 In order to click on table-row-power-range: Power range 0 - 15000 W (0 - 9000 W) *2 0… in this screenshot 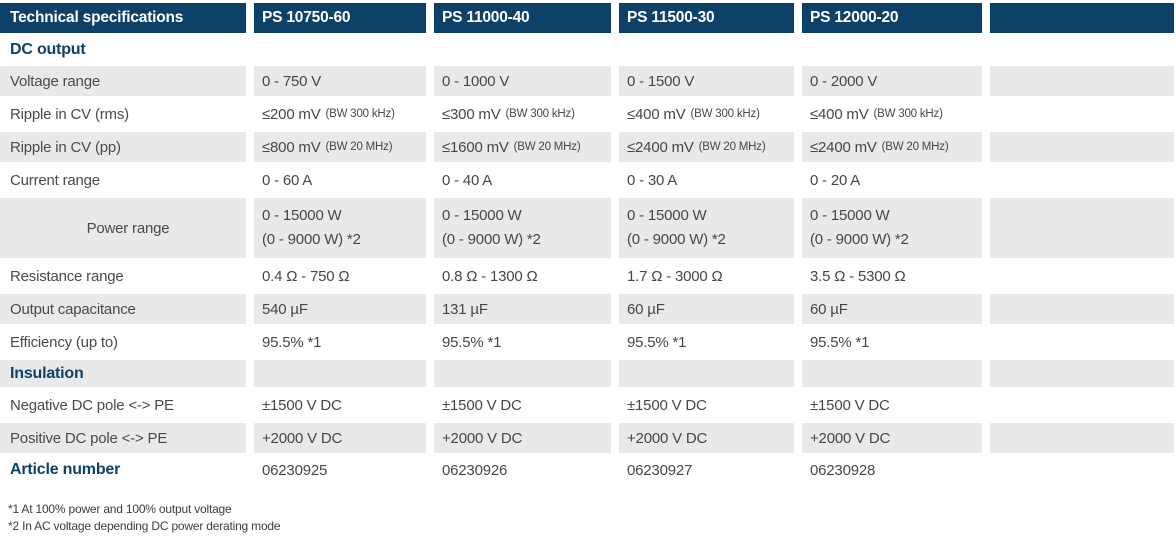, I will do `click(587, 228)`.